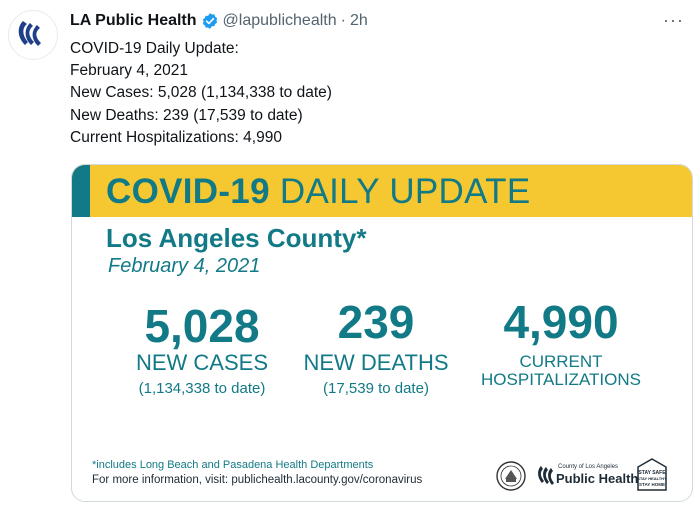  I want to click on county-name: Los Angeles County*, so click(236, 238).